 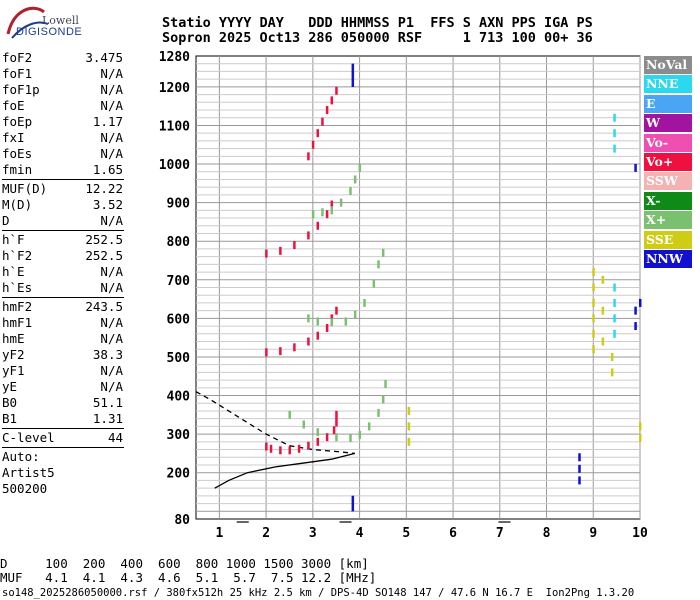 I want to click on legend-item: SSE, so click(x=668, y=239).